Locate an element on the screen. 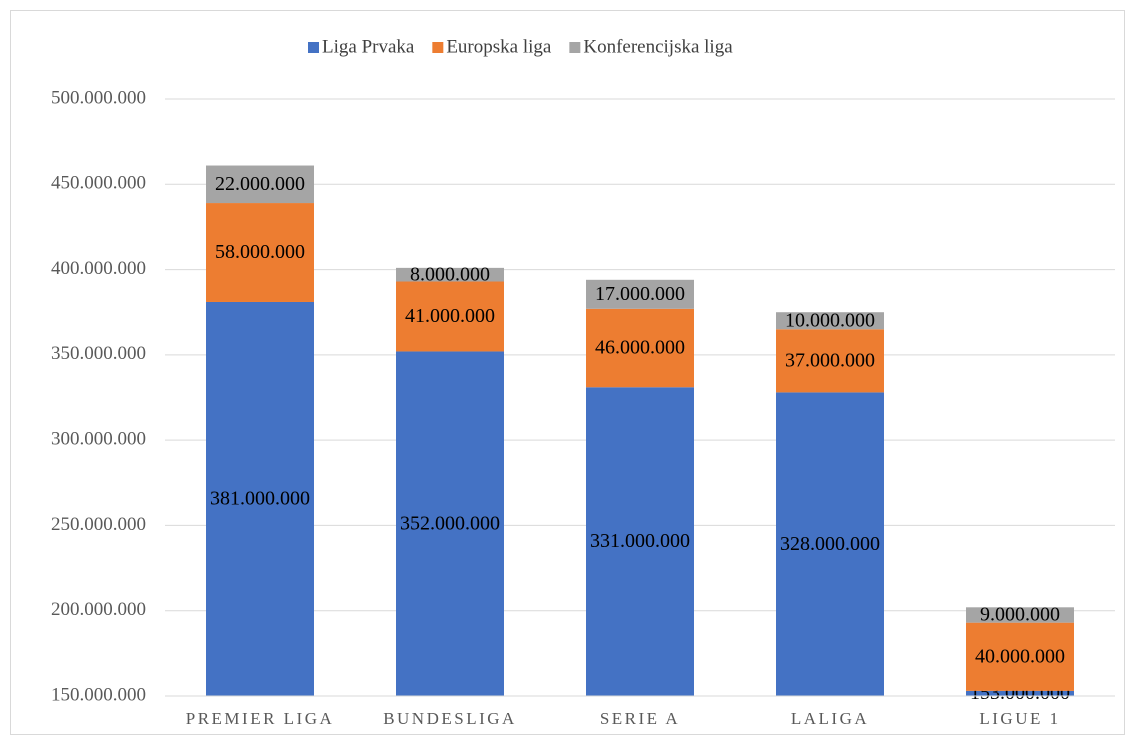 This screenshot has height=744, width=1135. legend-label: Konferencijska liga is located at coordinates (658, 46).